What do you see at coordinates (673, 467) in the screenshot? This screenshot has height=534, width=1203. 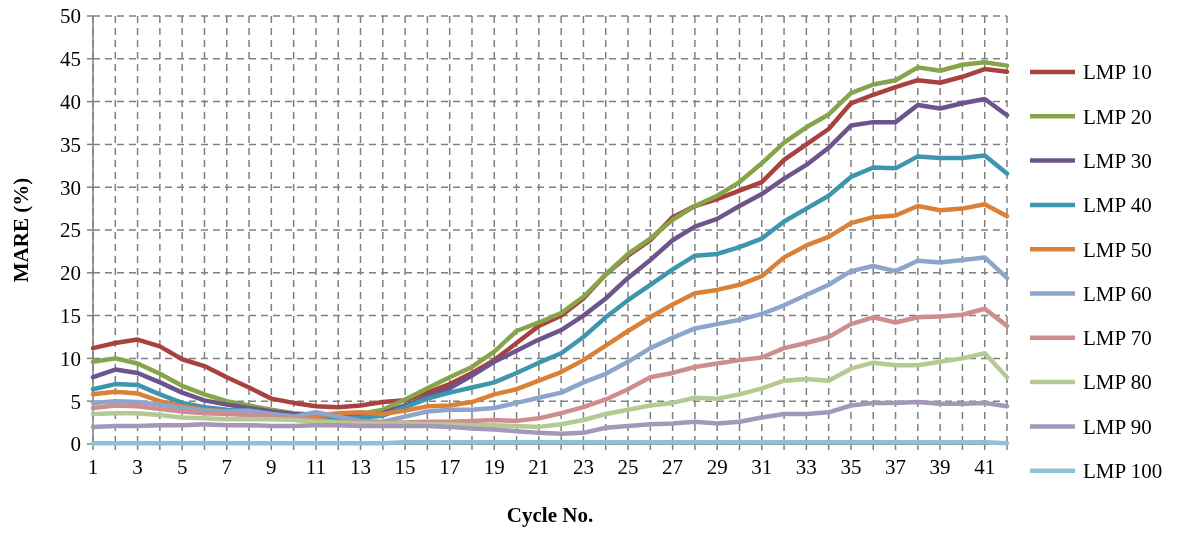 I see `x-tick-label: 27` at bounding box center [673, 467].